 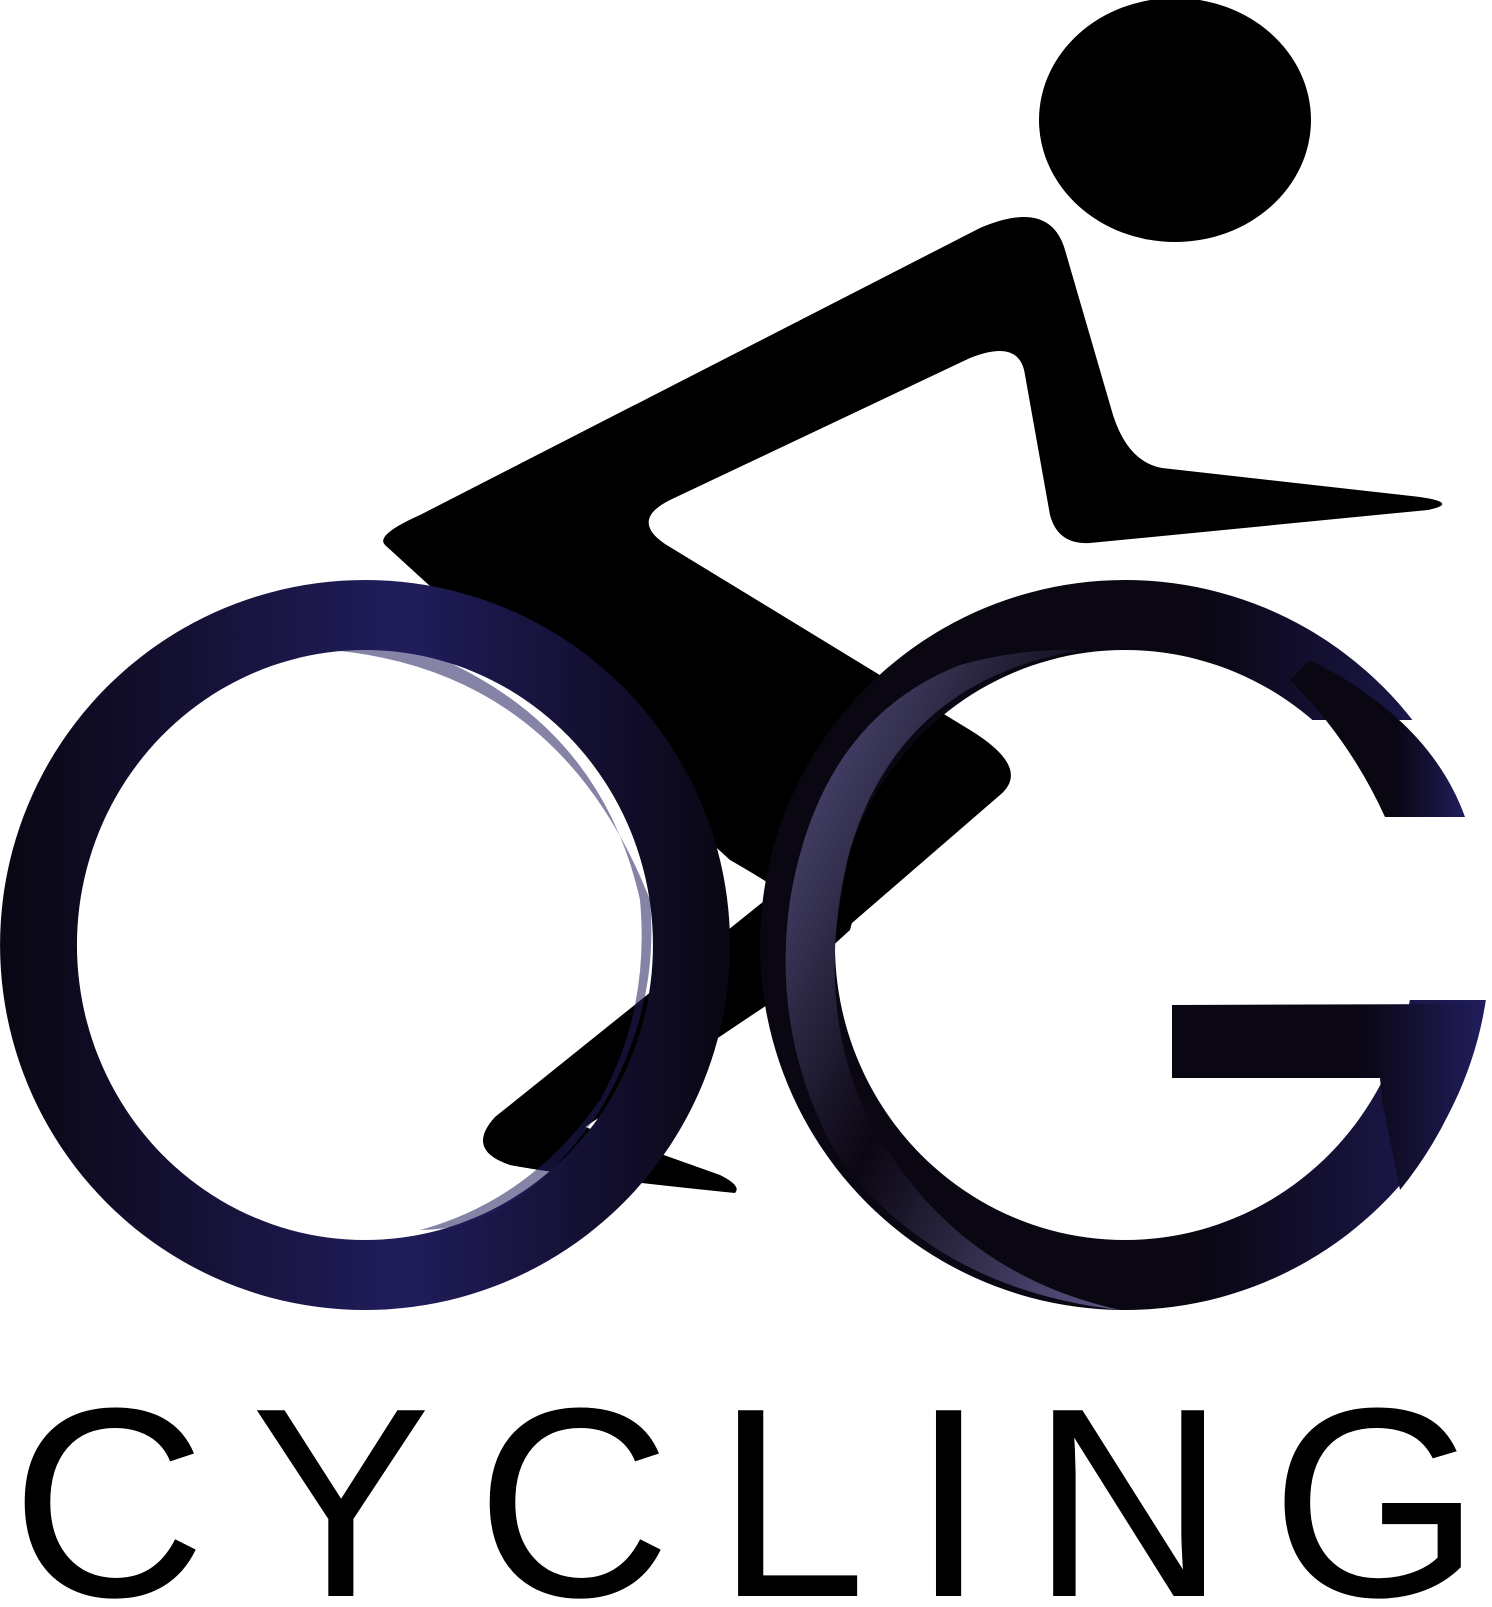 What do you see at coordinates (1175, 121) in the screenshot?
I see `rider-head` at bounding box center [1175, 121].